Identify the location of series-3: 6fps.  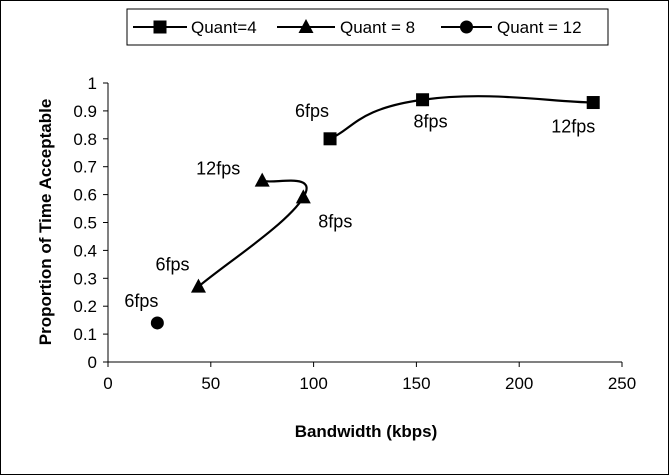
(144, 310).